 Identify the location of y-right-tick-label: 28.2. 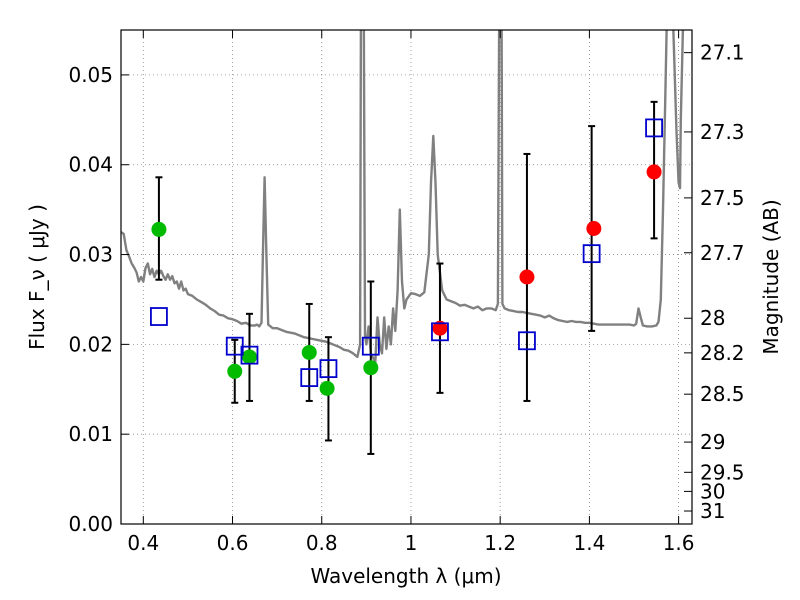
(722, 353).